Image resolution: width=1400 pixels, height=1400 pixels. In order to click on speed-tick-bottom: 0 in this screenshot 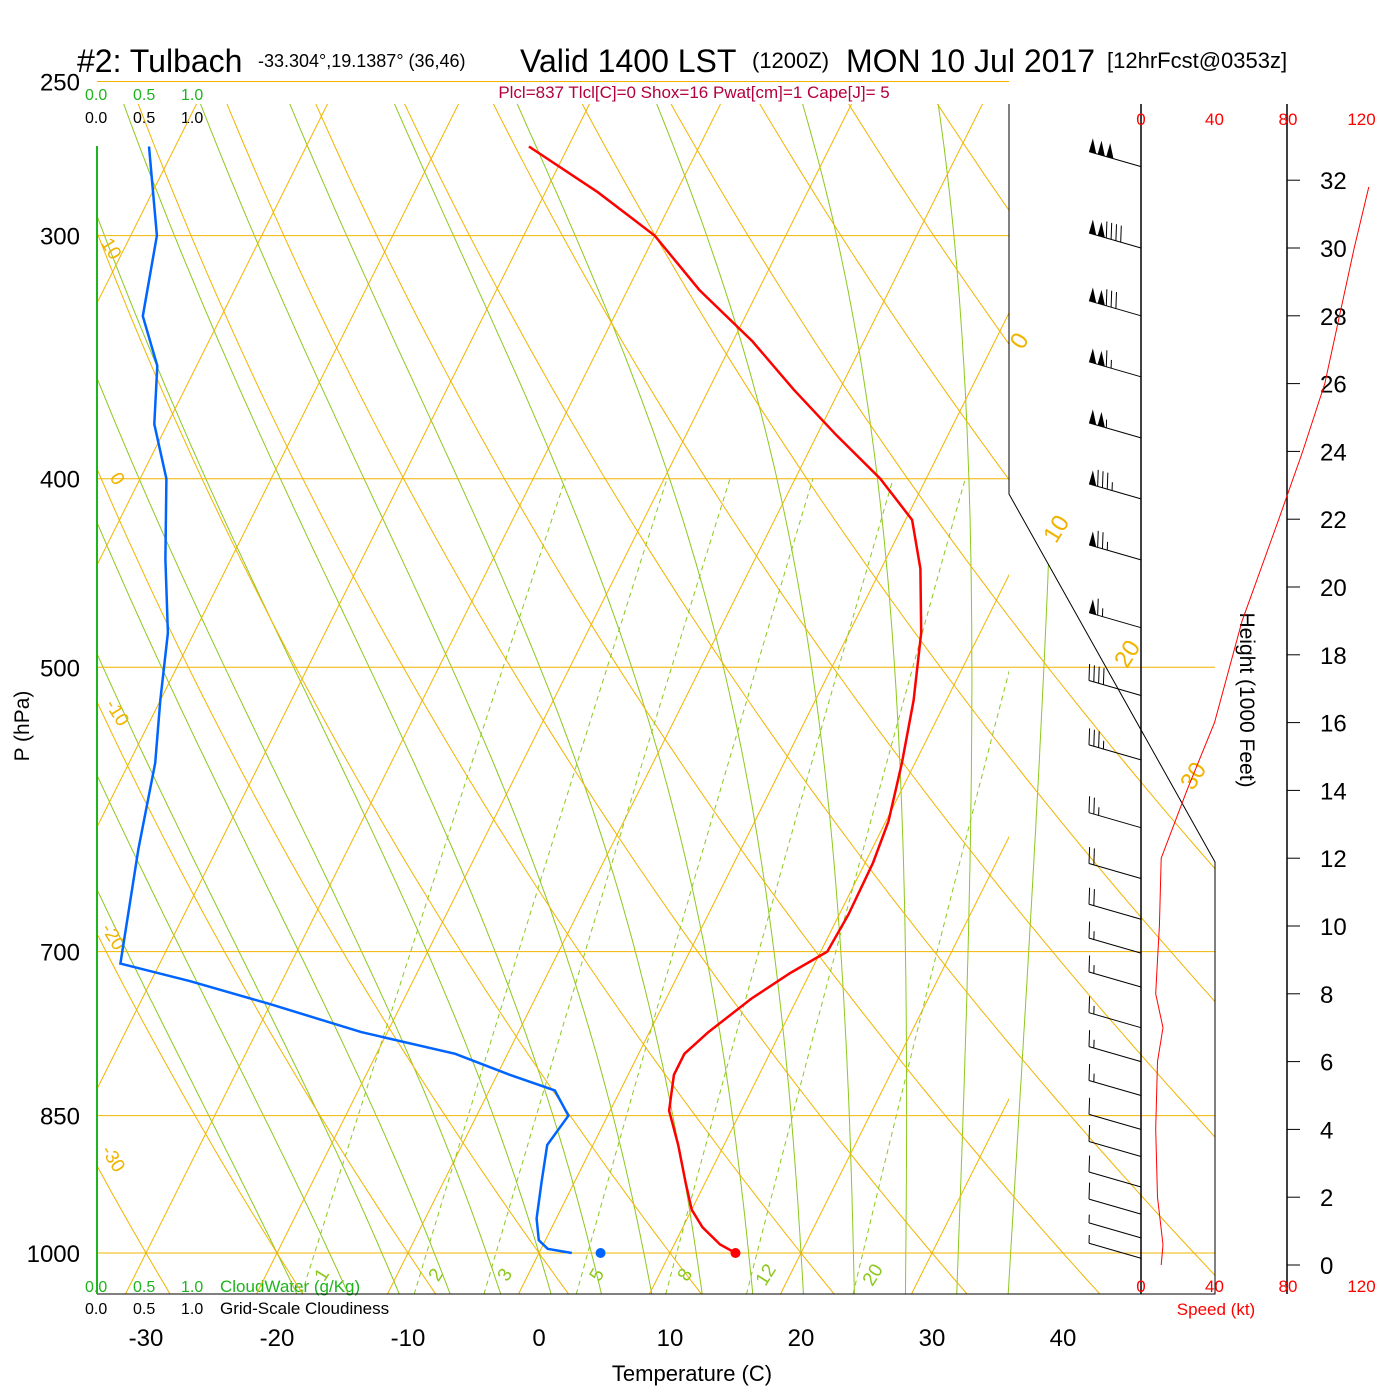, I will do `click(1140, 1286)`.